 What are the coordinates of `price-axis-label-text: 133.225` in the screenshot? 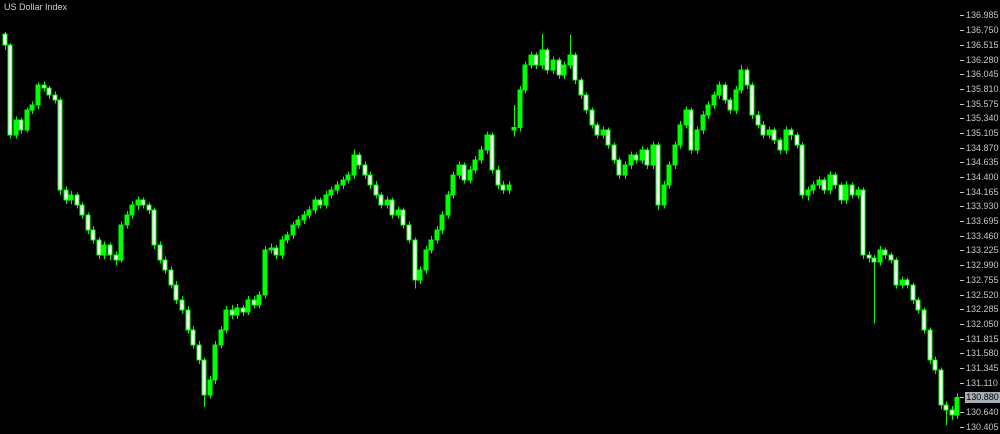 It's located at (982, 250).